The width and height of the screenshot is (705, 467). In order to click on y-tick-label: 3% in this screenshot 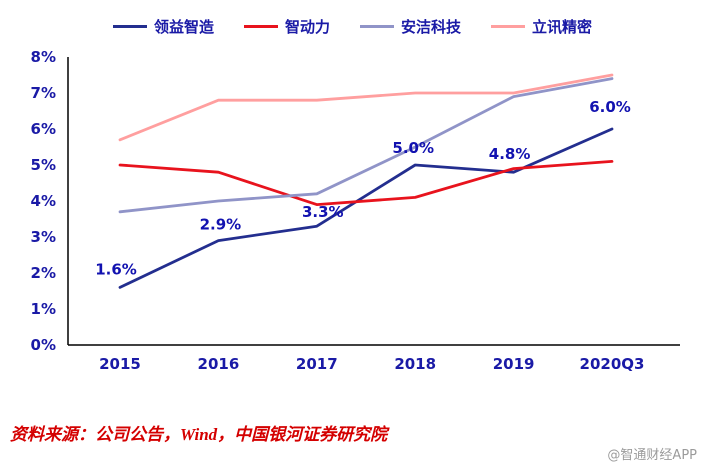, I will do `click(43, 237)`.